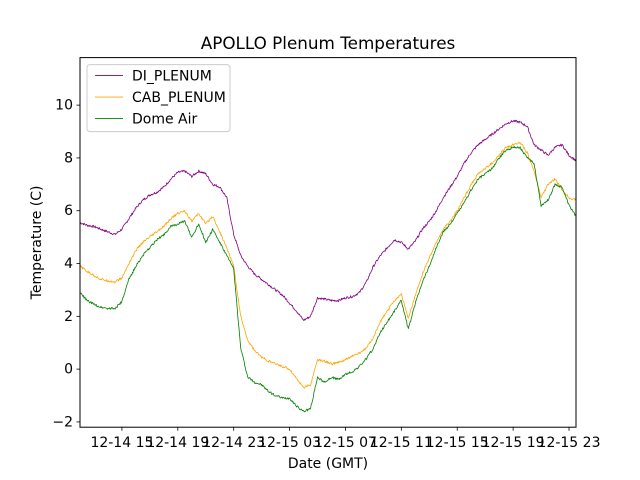 The height and width of the screenshot is (480, 640). Describe the element at coordinates (37, 242) in the screenshot. I see `y-axis-label: Temperature (C)` at that location.